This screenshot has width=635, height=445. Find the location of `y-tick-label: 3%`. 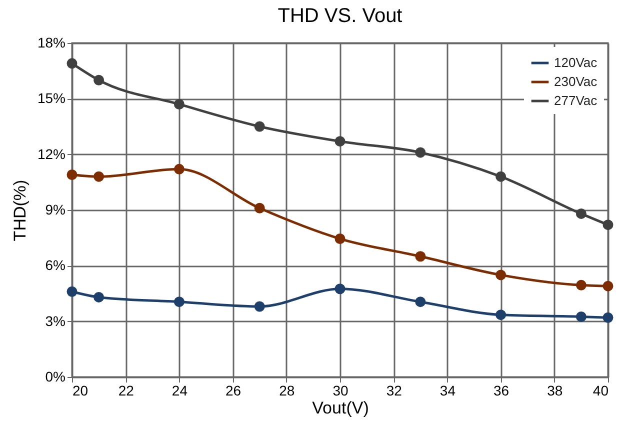

y-tick-label: 3% is located at coordinates (55, 320).